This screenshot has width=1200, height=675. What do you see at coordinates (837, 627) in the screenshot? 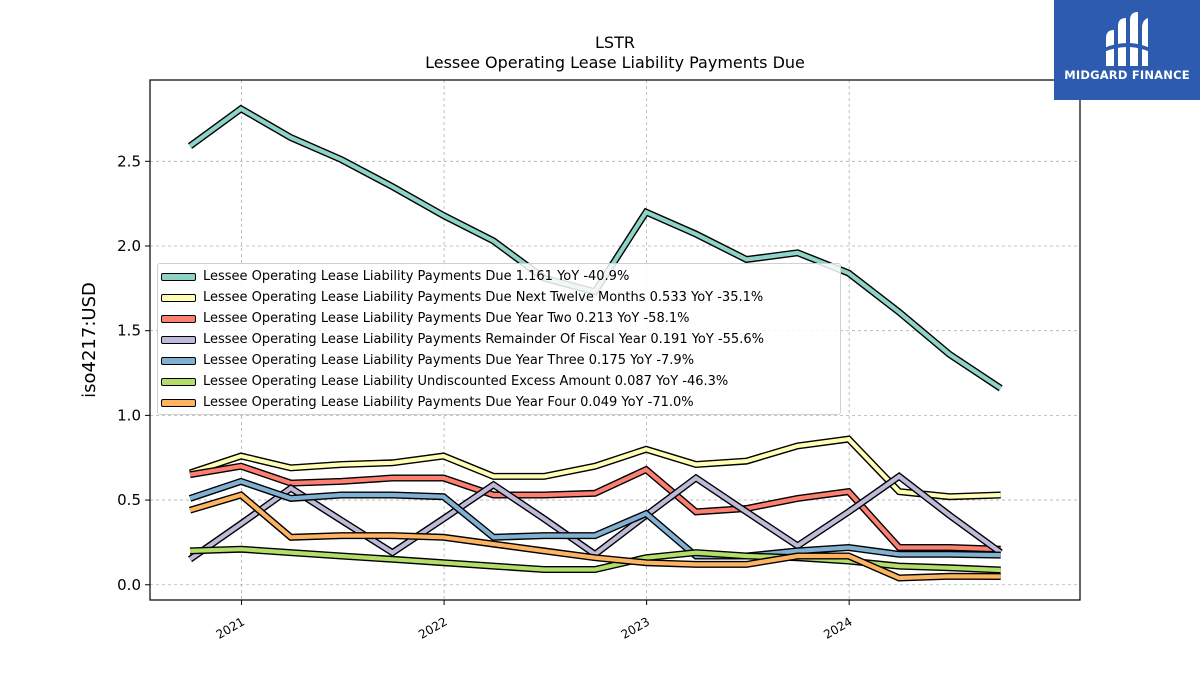
I see `x-tick-label: 2024` at bounding box center [837, 627].